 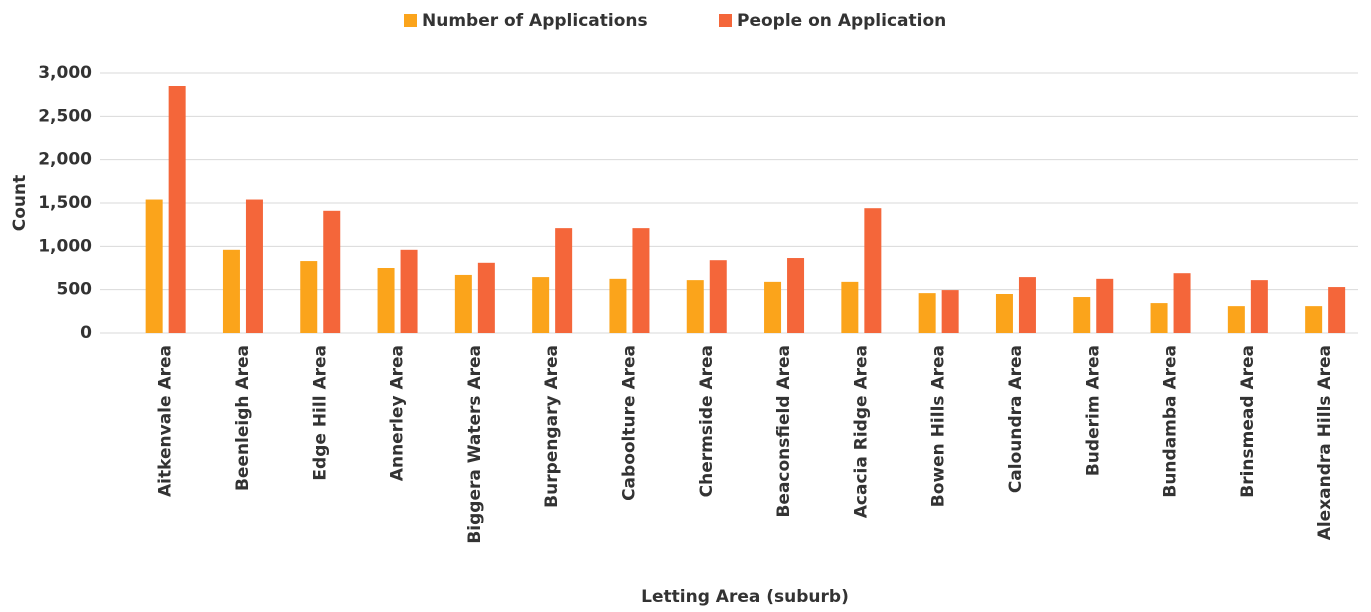 What do you see at coordinates (65, 116) in the screenshot?
I see `y-tick-label: 2,500` at bounding box center [65, 116].